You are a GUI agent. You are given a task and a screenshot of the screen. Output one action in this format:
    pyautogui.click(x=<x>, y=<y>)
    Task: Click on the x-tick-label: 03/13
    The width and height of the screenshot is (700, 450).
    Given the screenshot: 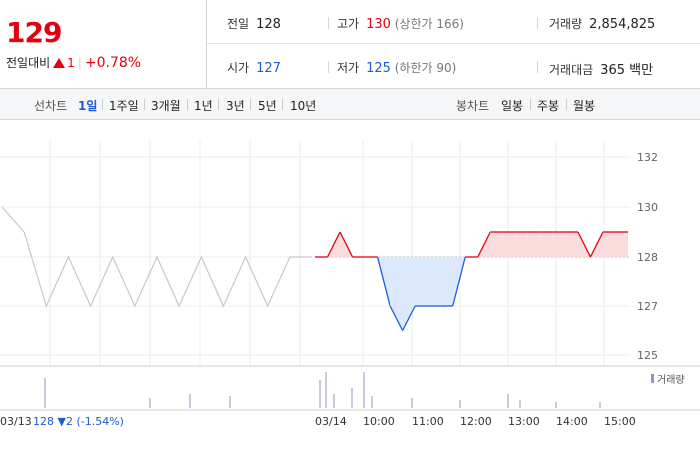 What is the action you would take?
    pyautogui.click(x=16, y=421)
    